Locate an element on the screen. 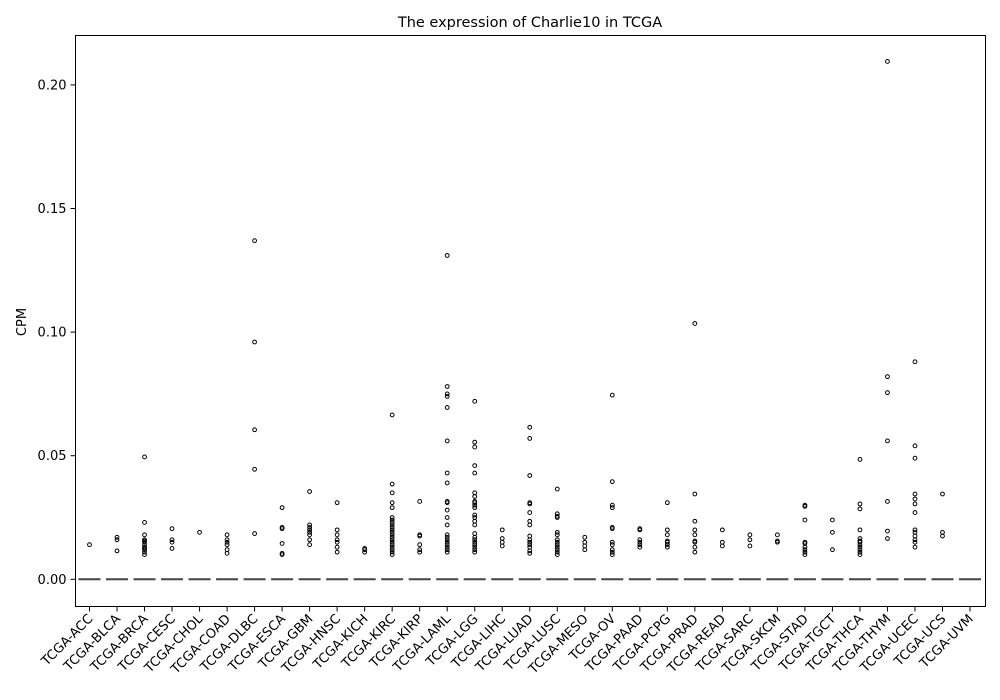  y-tick-label: 0.05 is located at coordinates (52, 456).